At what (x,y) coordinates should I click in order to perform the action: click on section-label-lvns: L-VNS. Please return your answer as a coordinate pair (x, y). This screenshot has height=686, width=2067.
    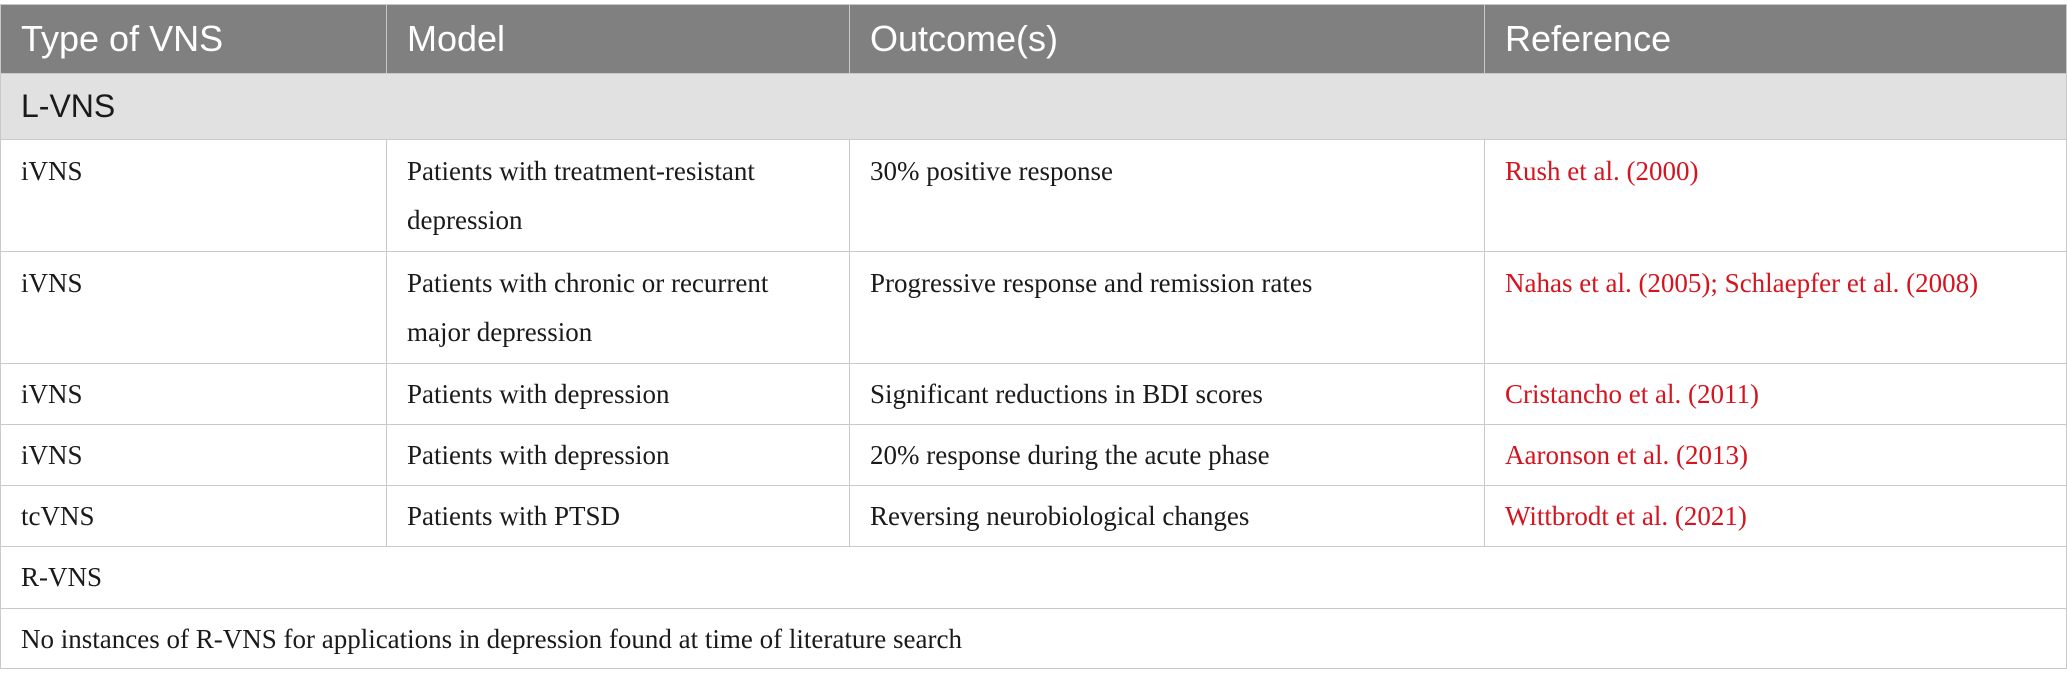
    Looking at the image, I should click on (1033, 106).